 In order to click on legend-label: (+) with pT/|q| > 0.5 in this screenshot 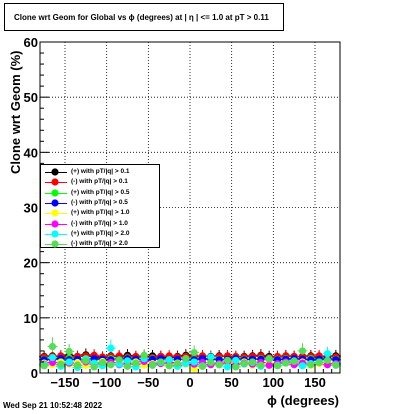, I will do `click(100, 192)`.